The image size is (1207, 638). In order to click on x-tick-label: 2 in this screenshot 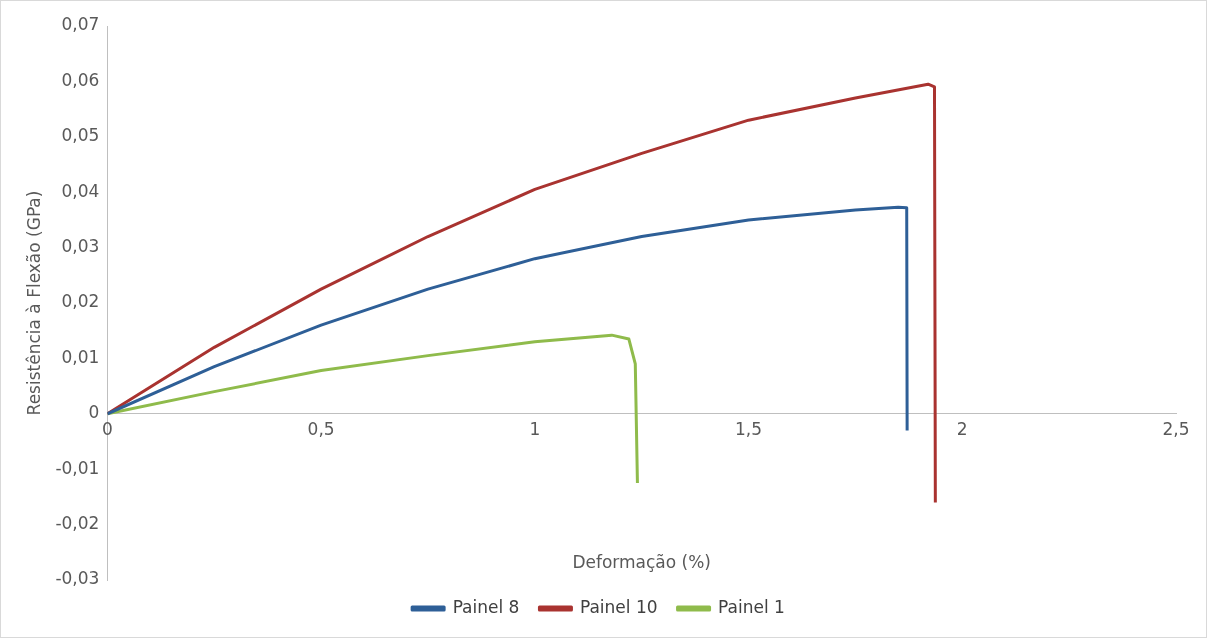, I will do `click(962, 428)`.